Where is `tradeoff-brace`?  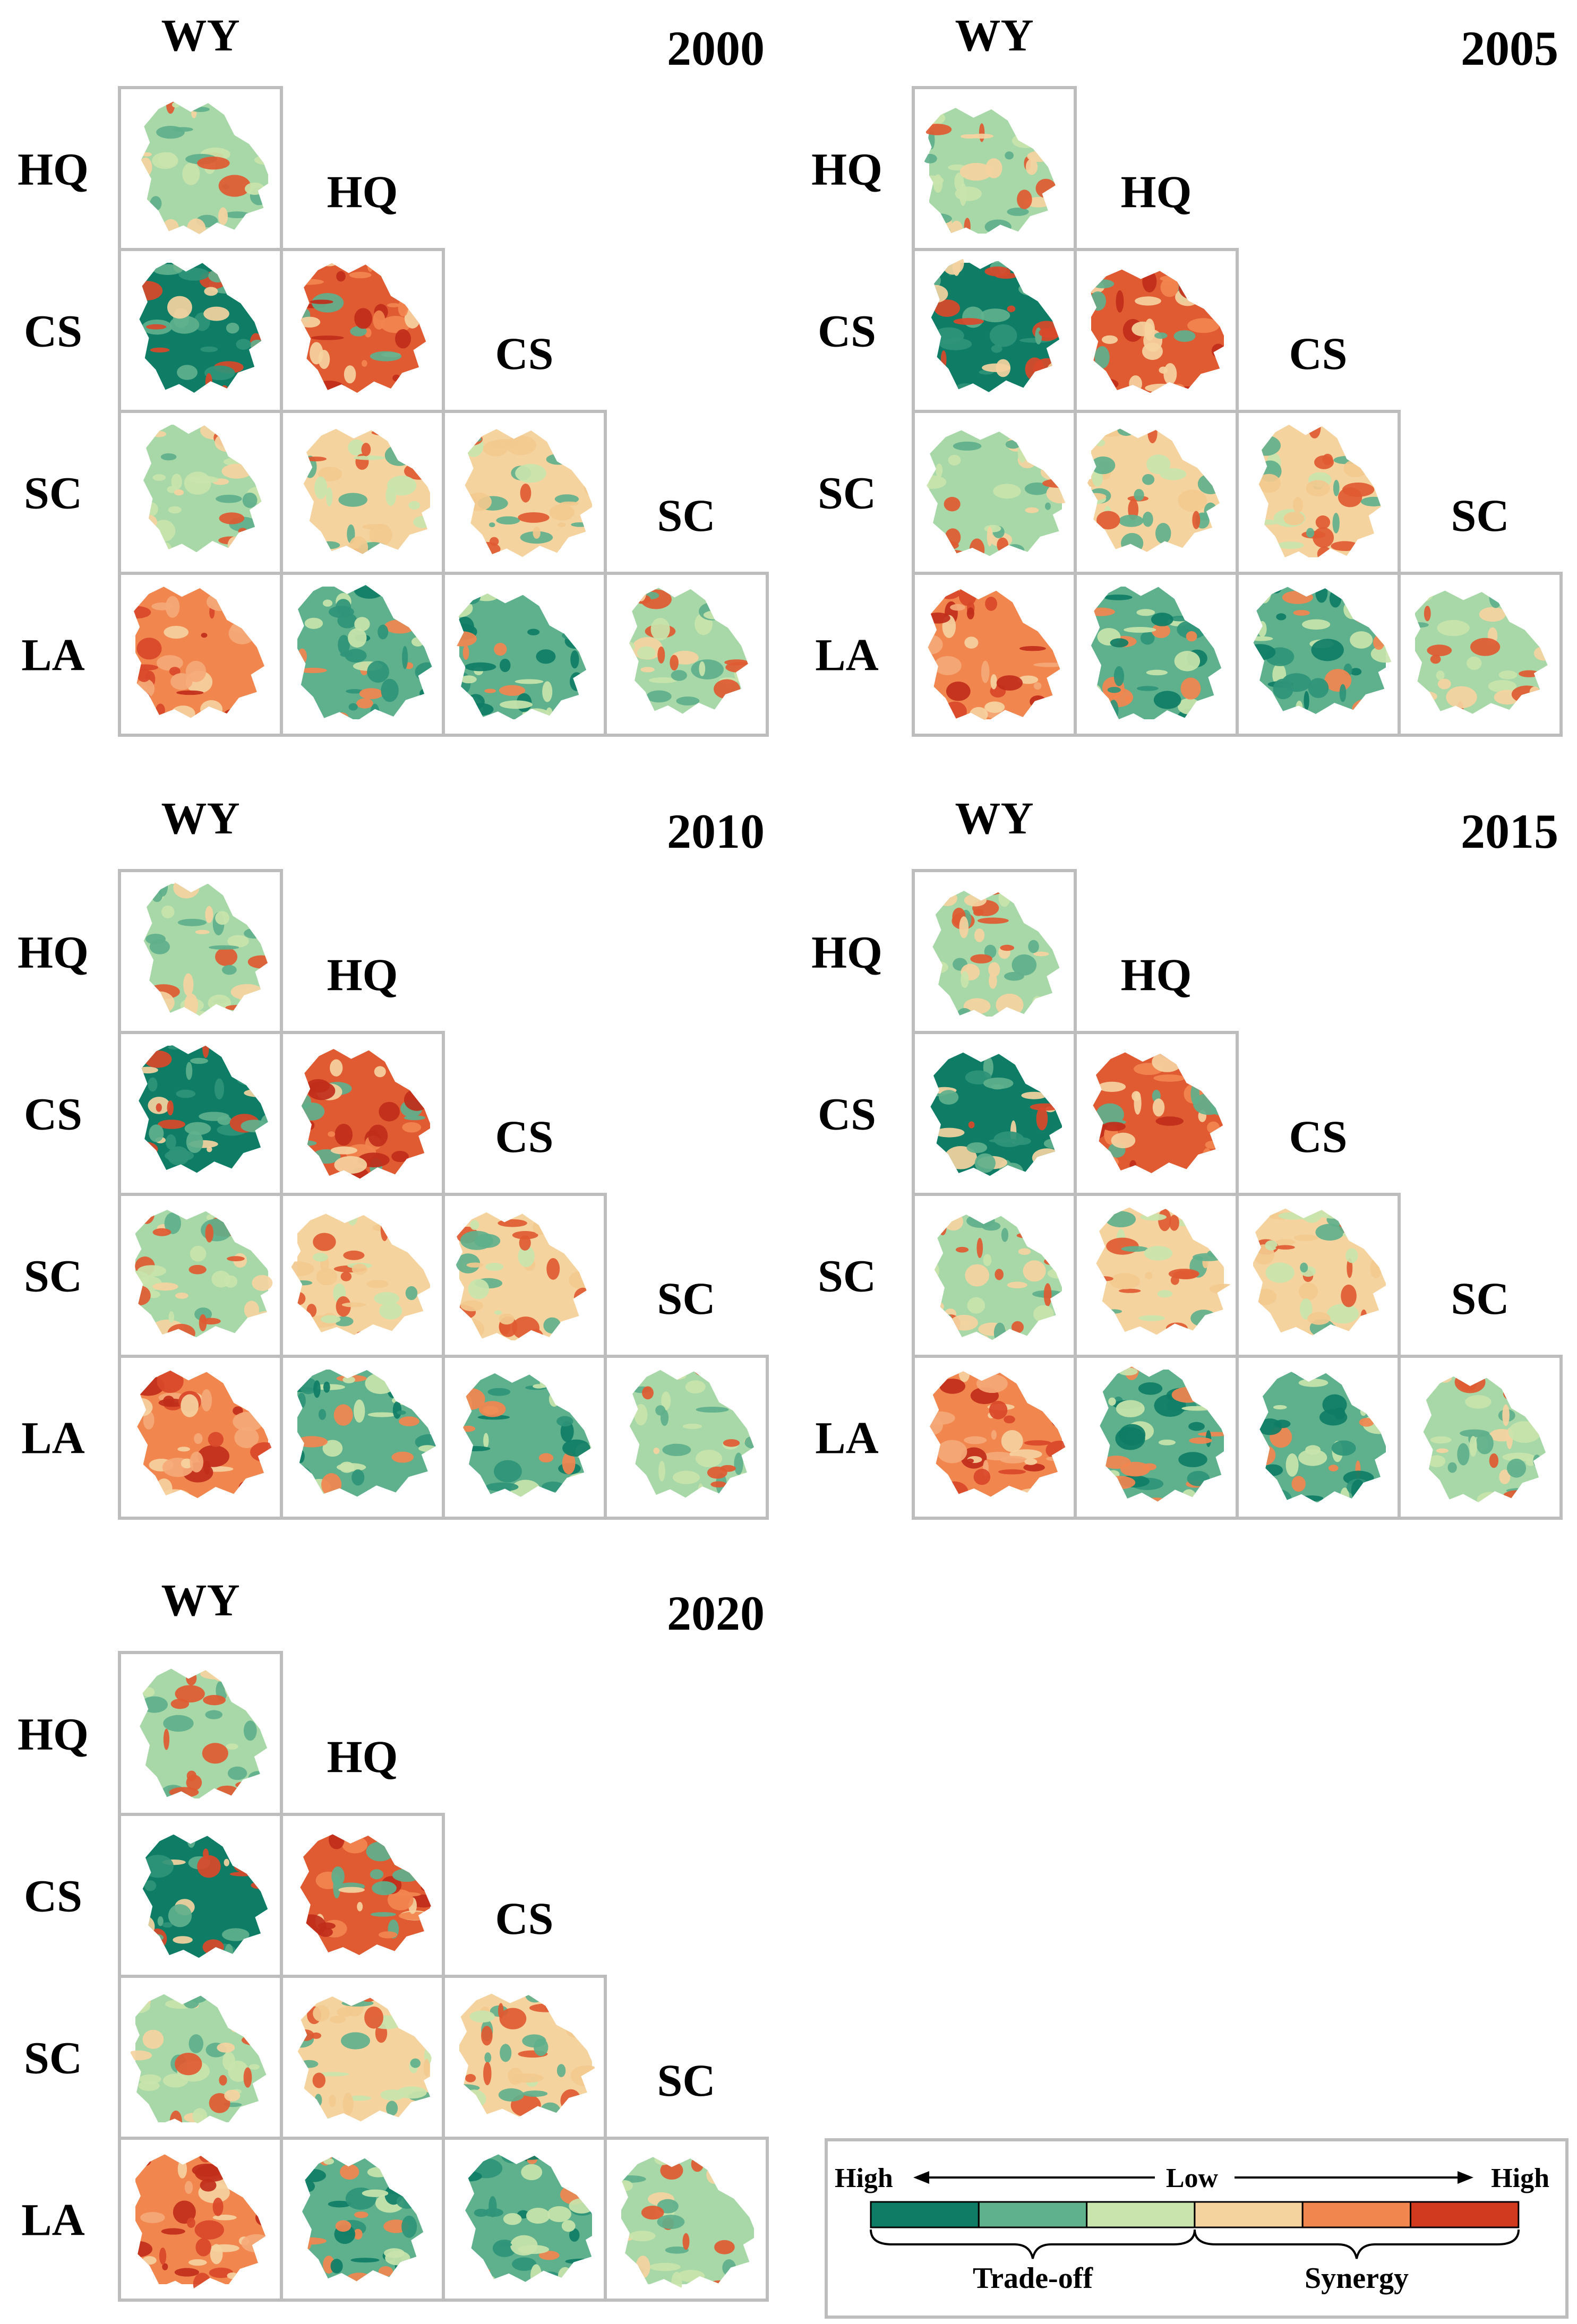
tradeoff-brace is located at coordinates (1033, 2244).